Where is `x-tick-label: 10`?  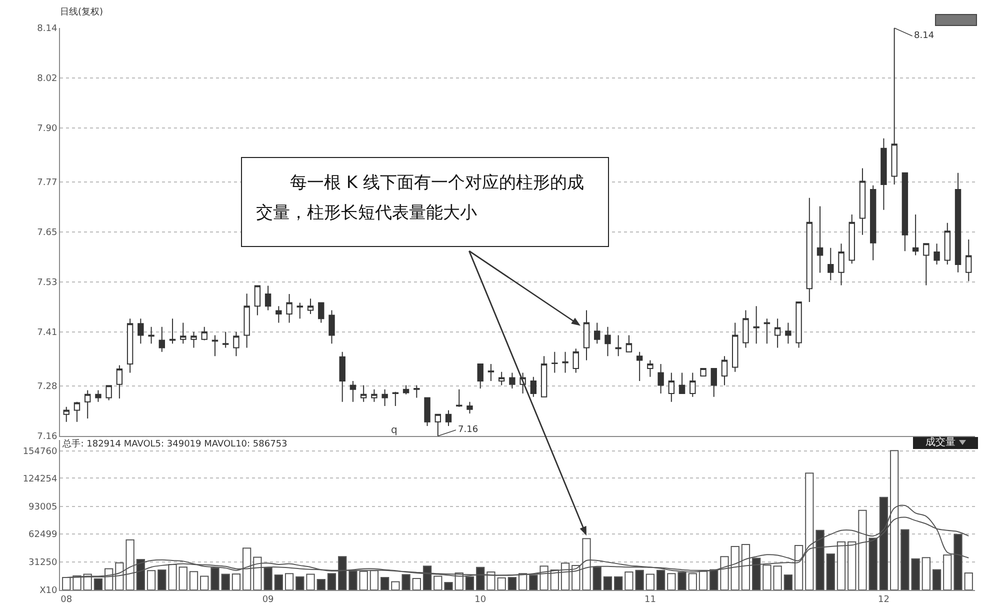
x-tick-label: 10 is located at coordinates (480, 599).